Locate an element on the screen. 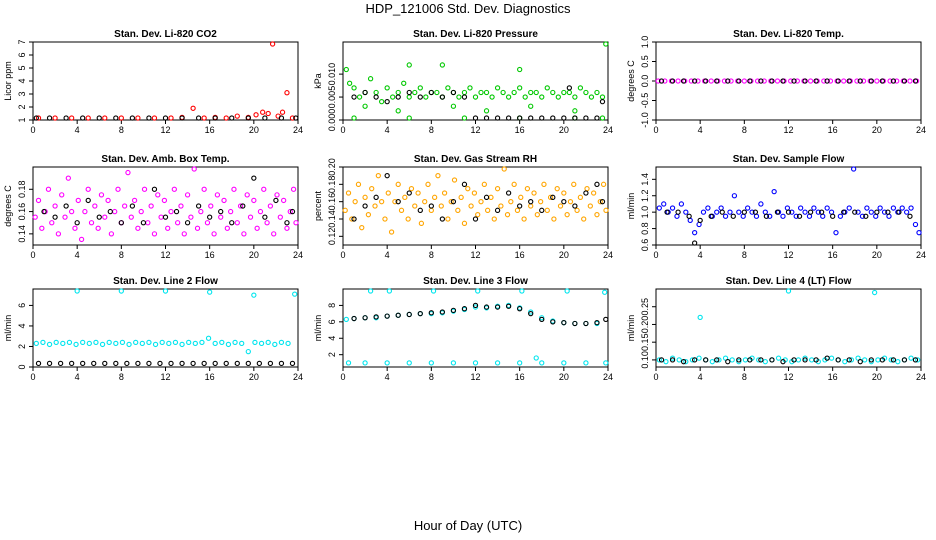 The height and width of the screenshot is (540, 936). series-black is located at coordinates (788, 227).